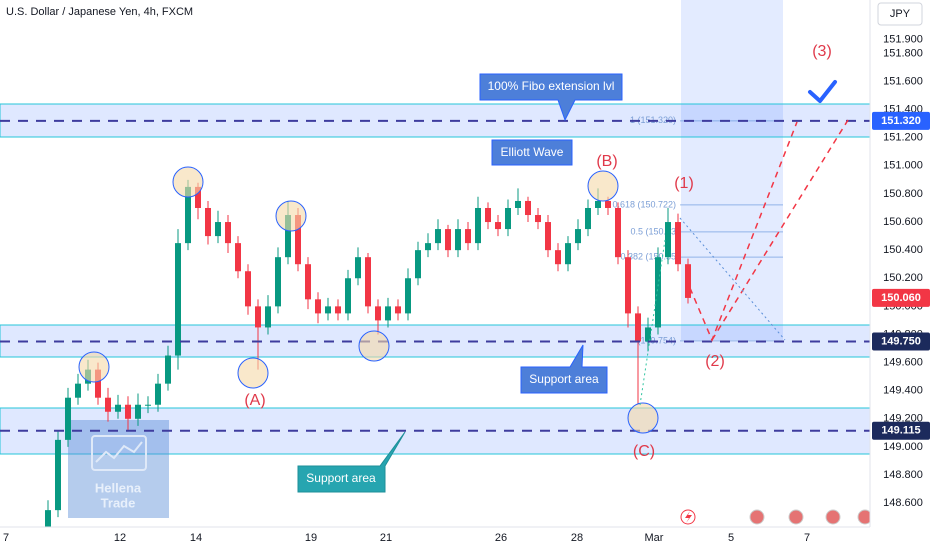 The image size is (932, 555). I want to click on y-tick-label: 151.800, so click(903, 53).